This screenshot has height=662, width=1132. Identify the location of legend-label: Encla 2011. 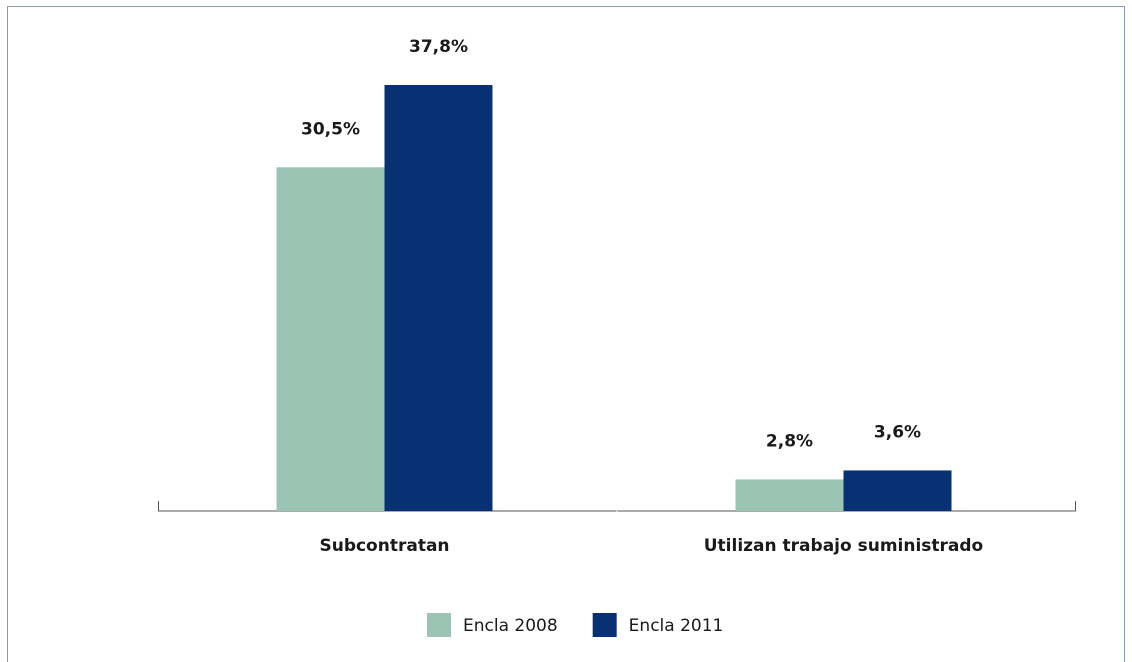
(676, 626).